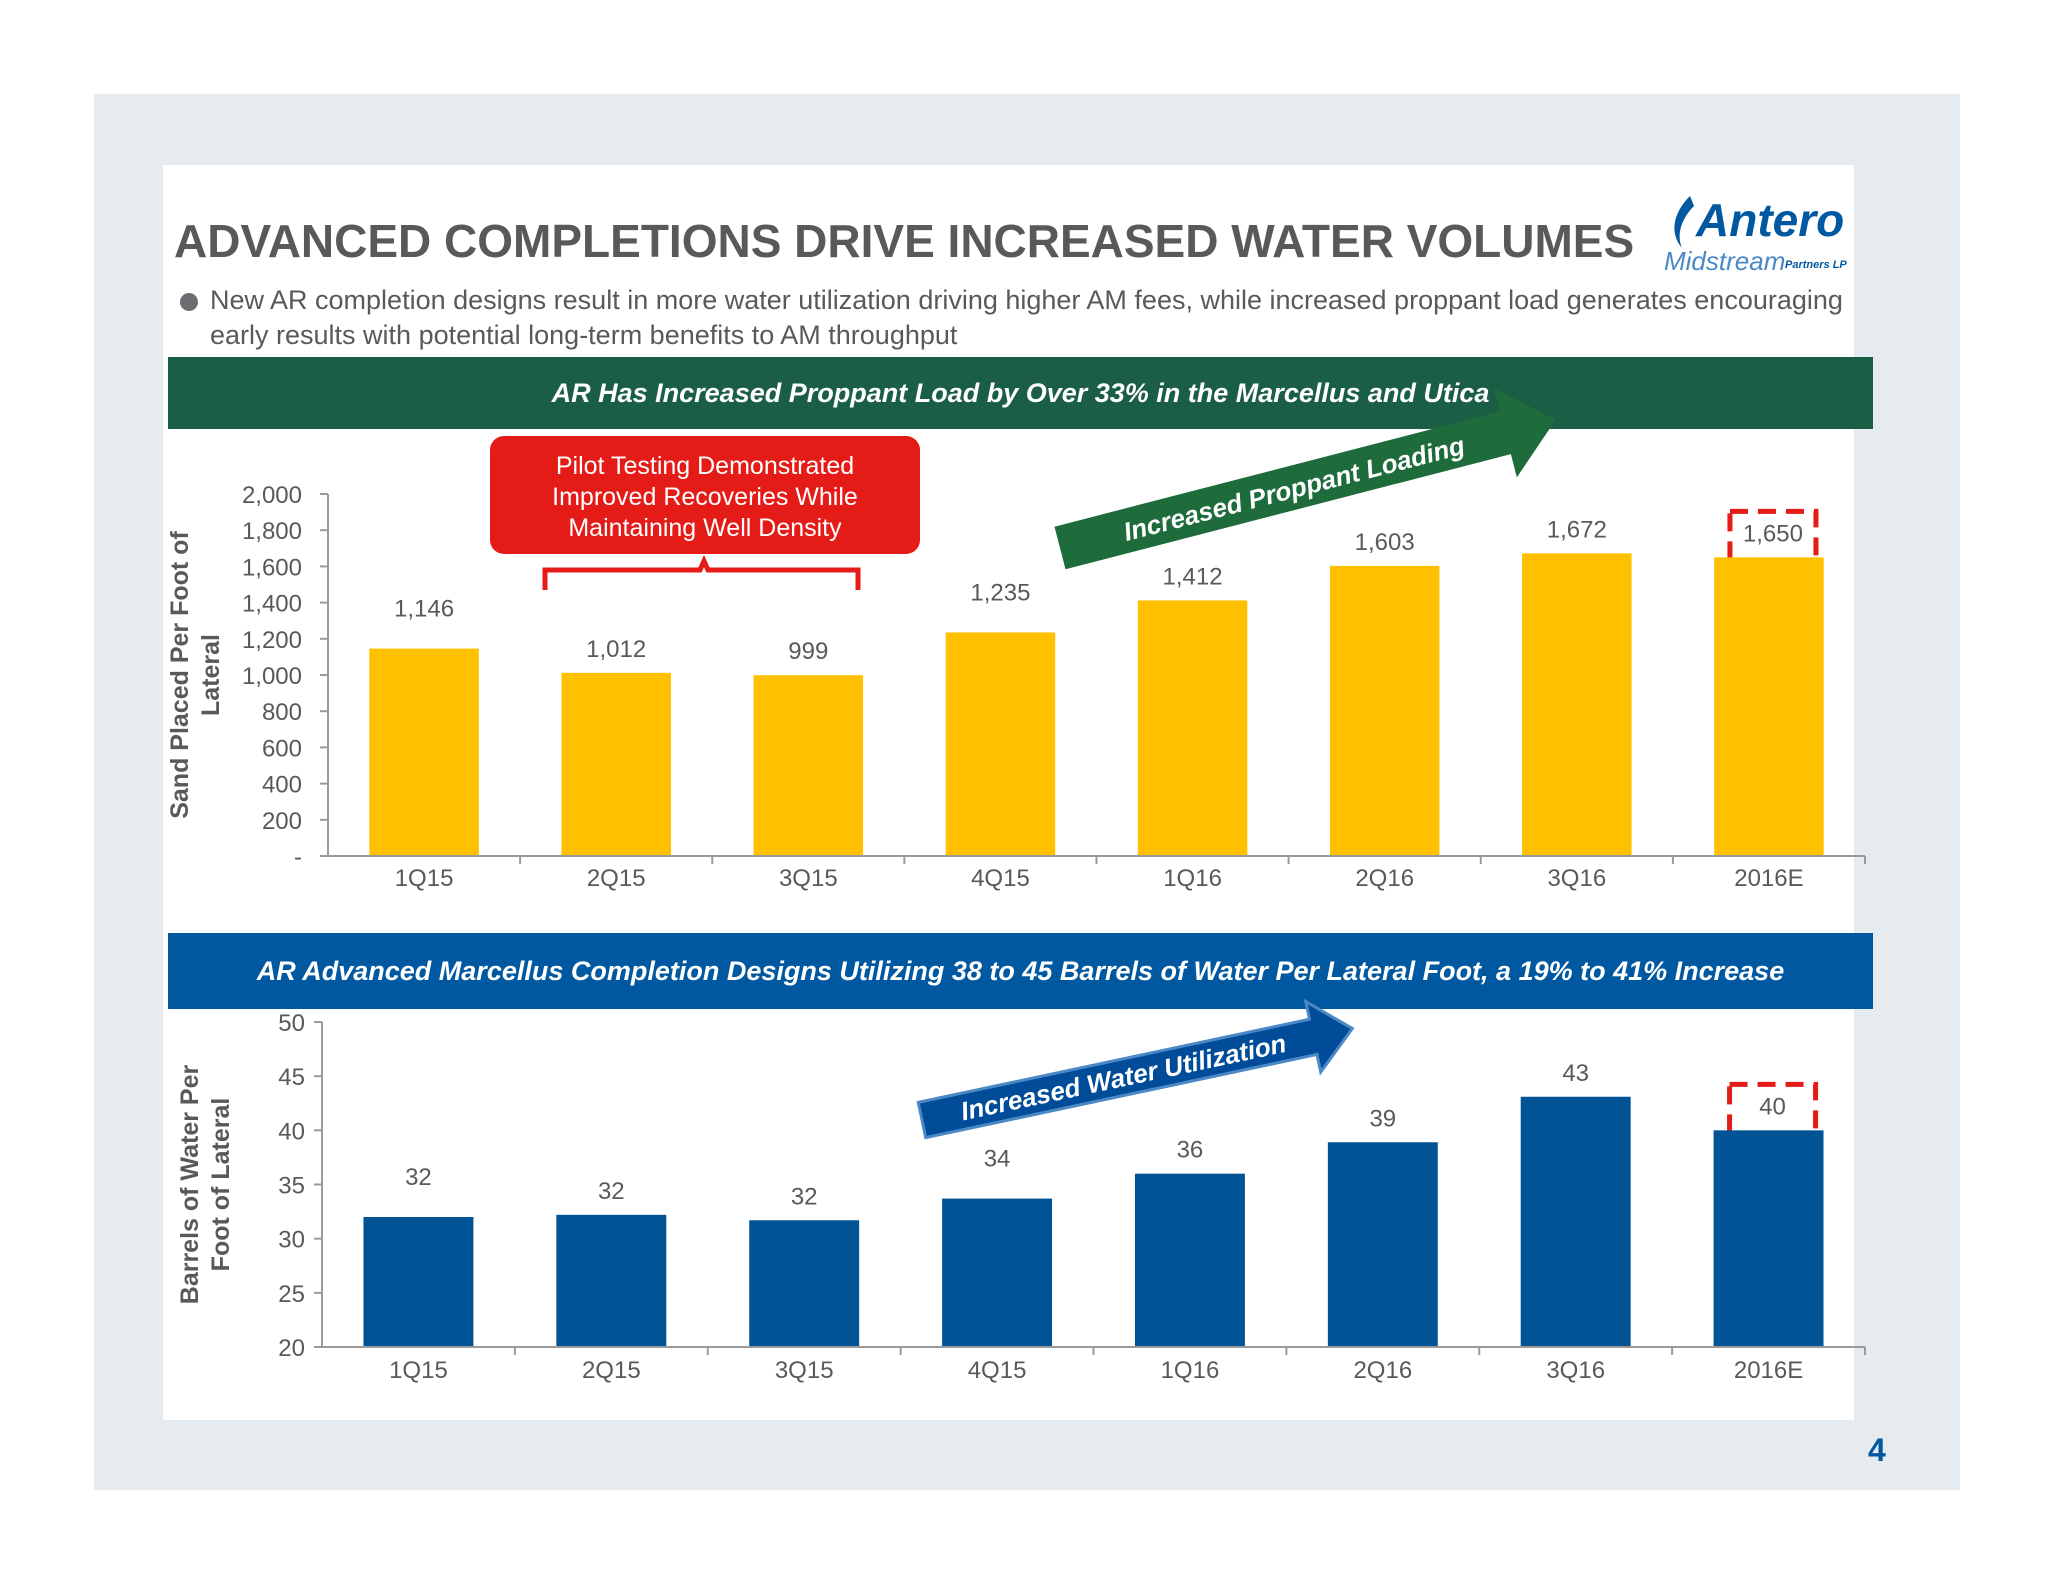 This screenshot has height=1582, width=2048. I want to click on pilot-bracket, so click(701, 572).